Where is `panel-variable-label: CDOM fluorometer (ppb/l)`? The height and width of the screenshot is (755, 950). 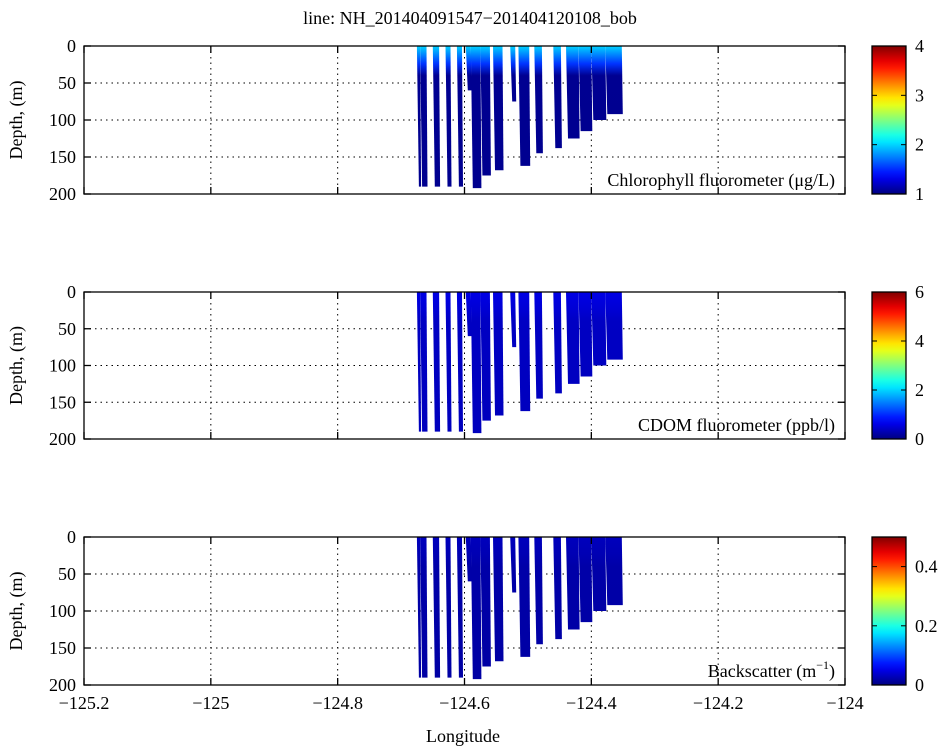 panel-variable-label: CDOM fluorometer (ppb/l) is located at coordinates (736, 425).